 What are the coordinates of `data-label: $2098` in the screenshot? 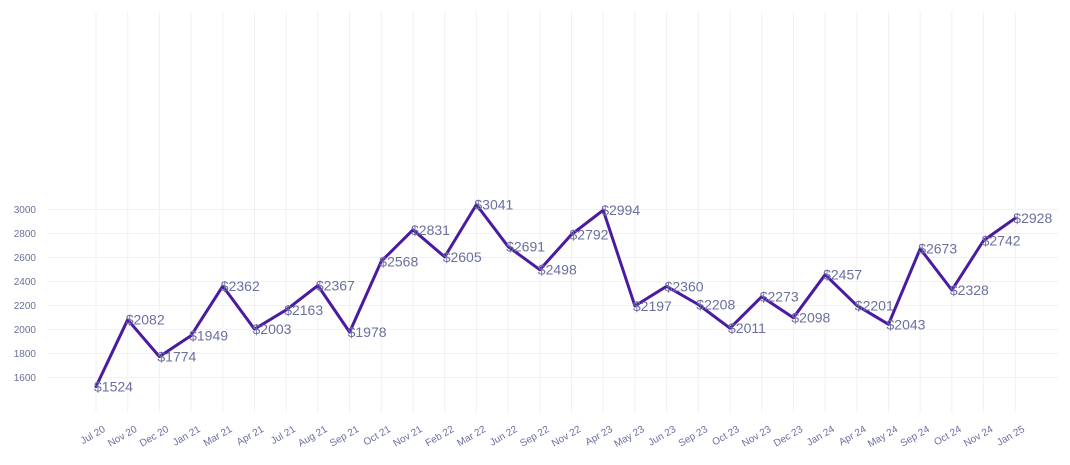 It's located at (810, 318).